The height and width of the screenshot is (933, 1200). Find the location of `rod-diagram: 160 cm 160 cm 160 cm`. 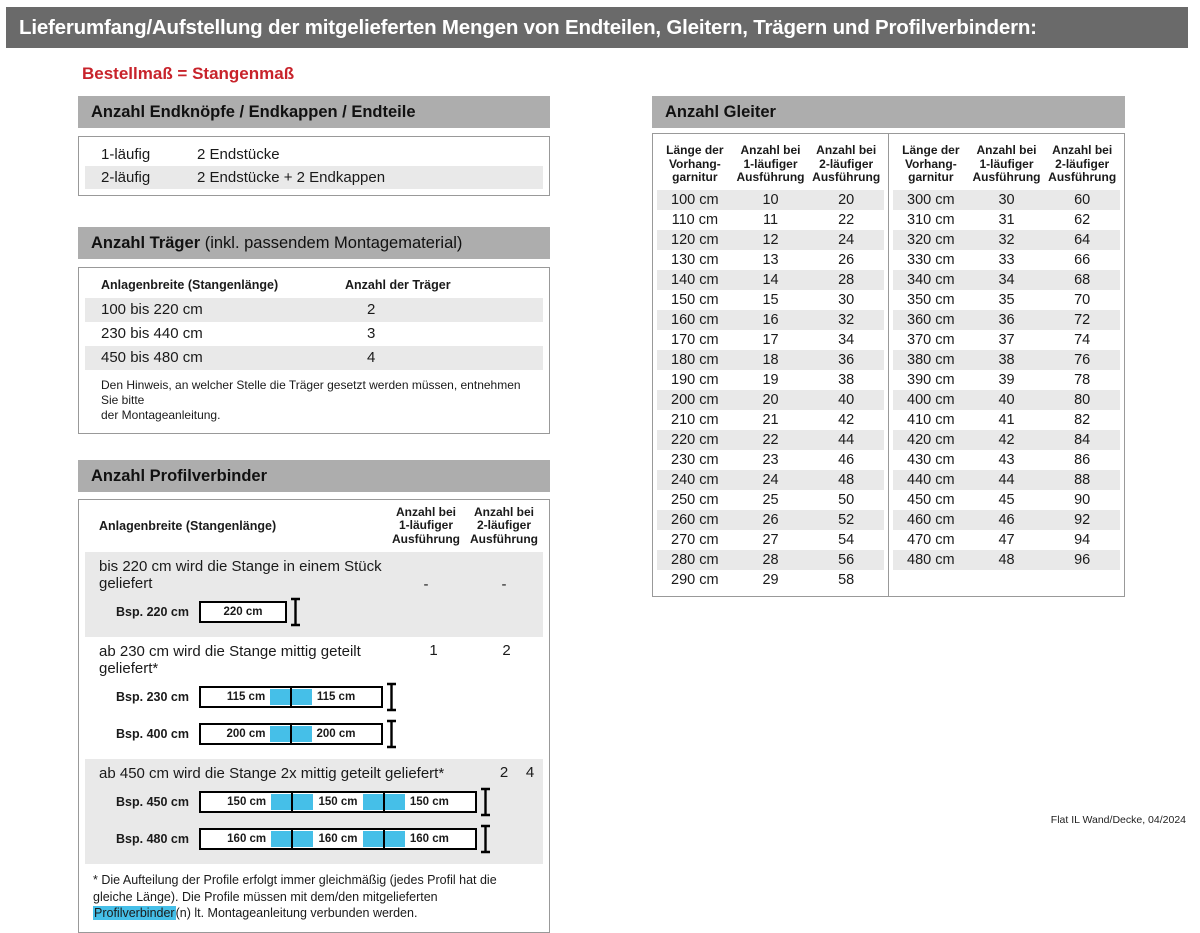

rod-diagram: 160 cm 160 cm 160 cm is located at coordinates (338, 839).